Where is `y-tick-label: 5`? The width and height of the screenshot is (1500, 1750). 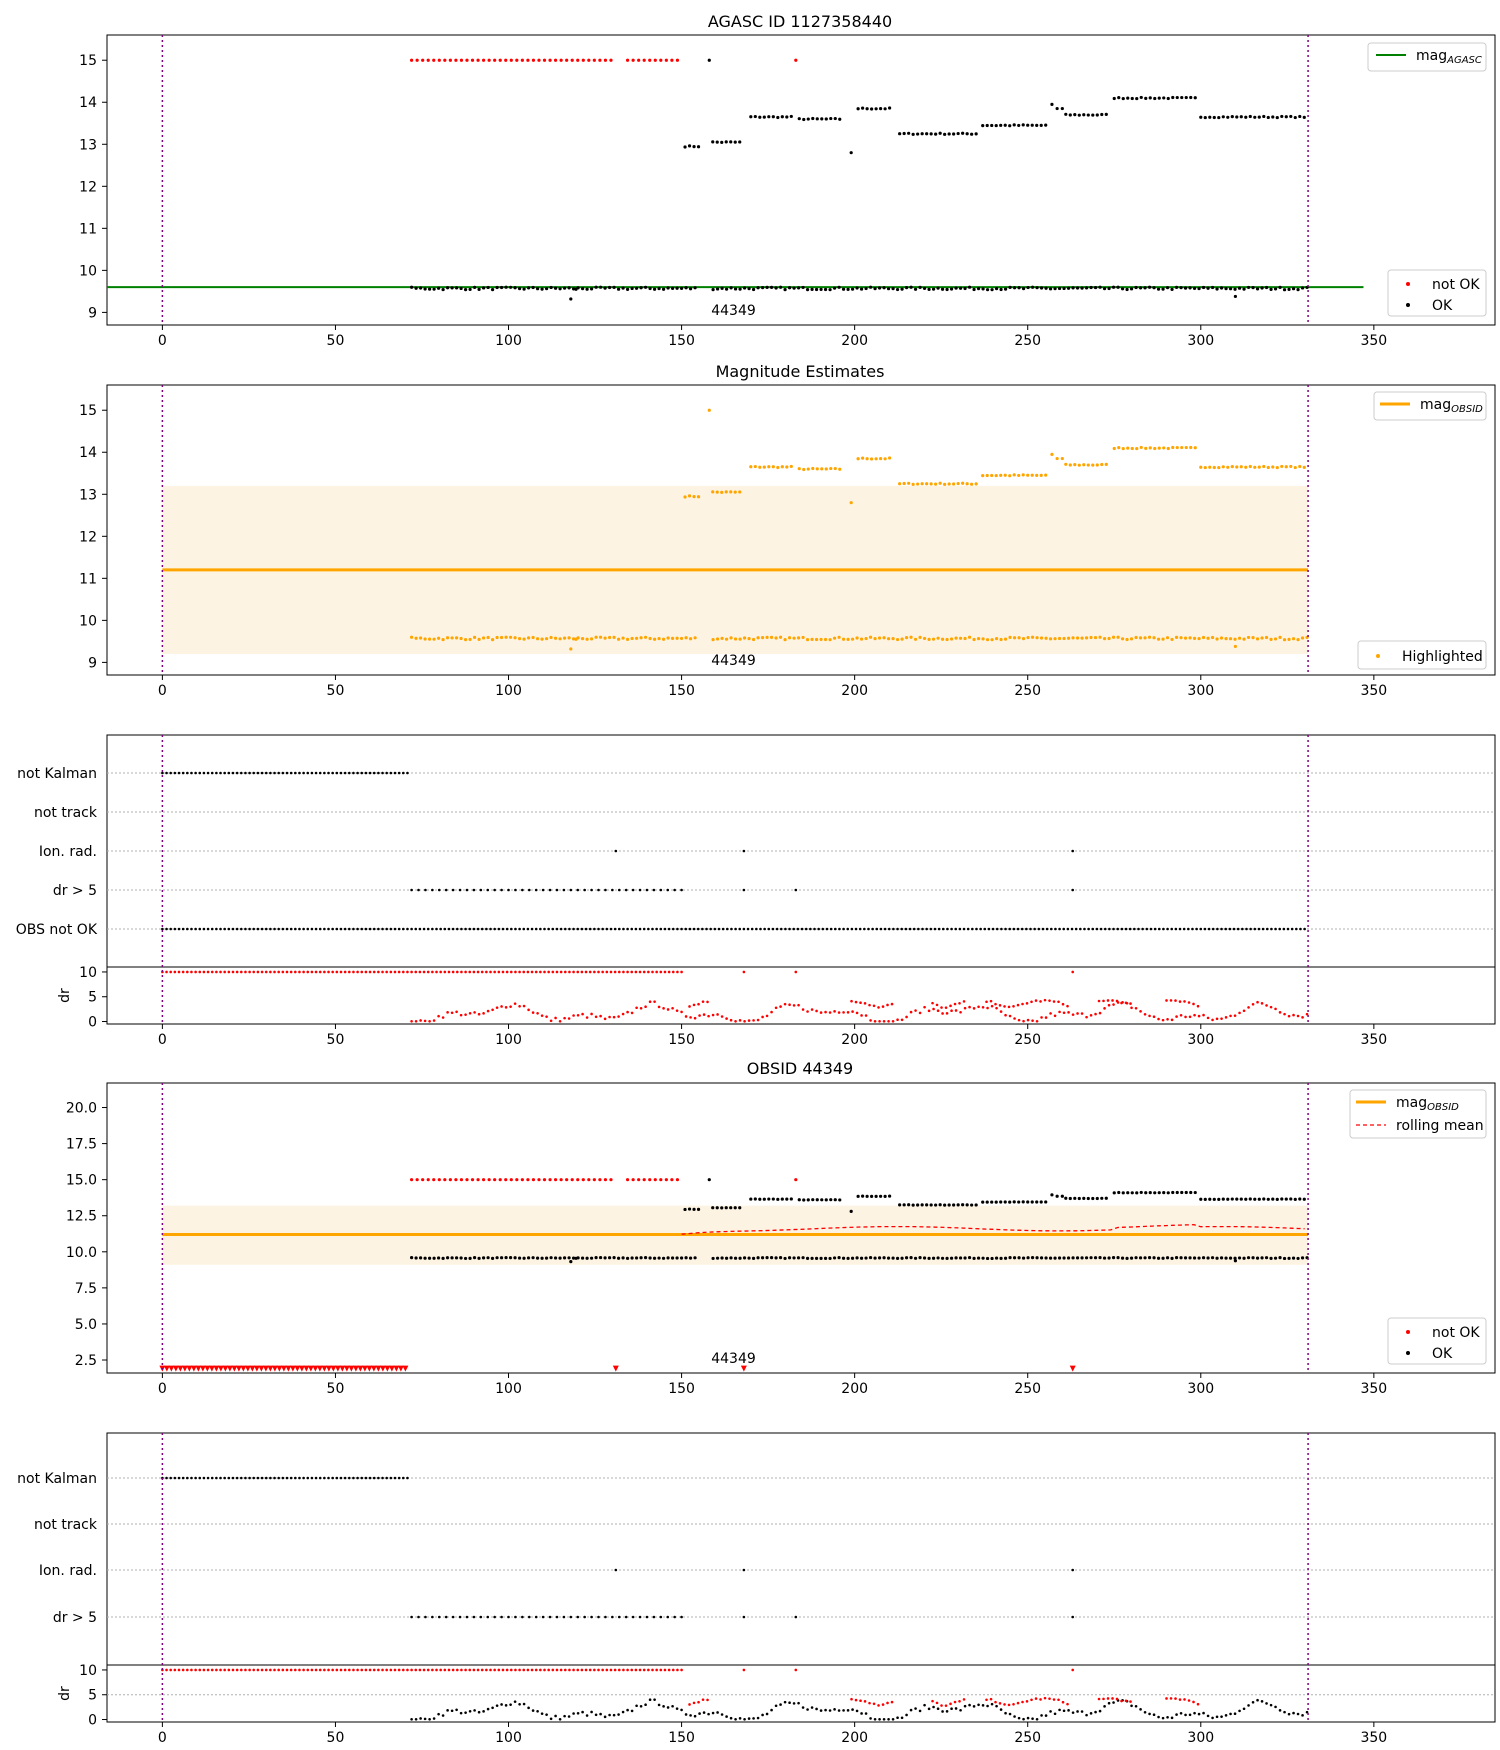
y-tick-label: 5 is located at coordinates (92, 998).